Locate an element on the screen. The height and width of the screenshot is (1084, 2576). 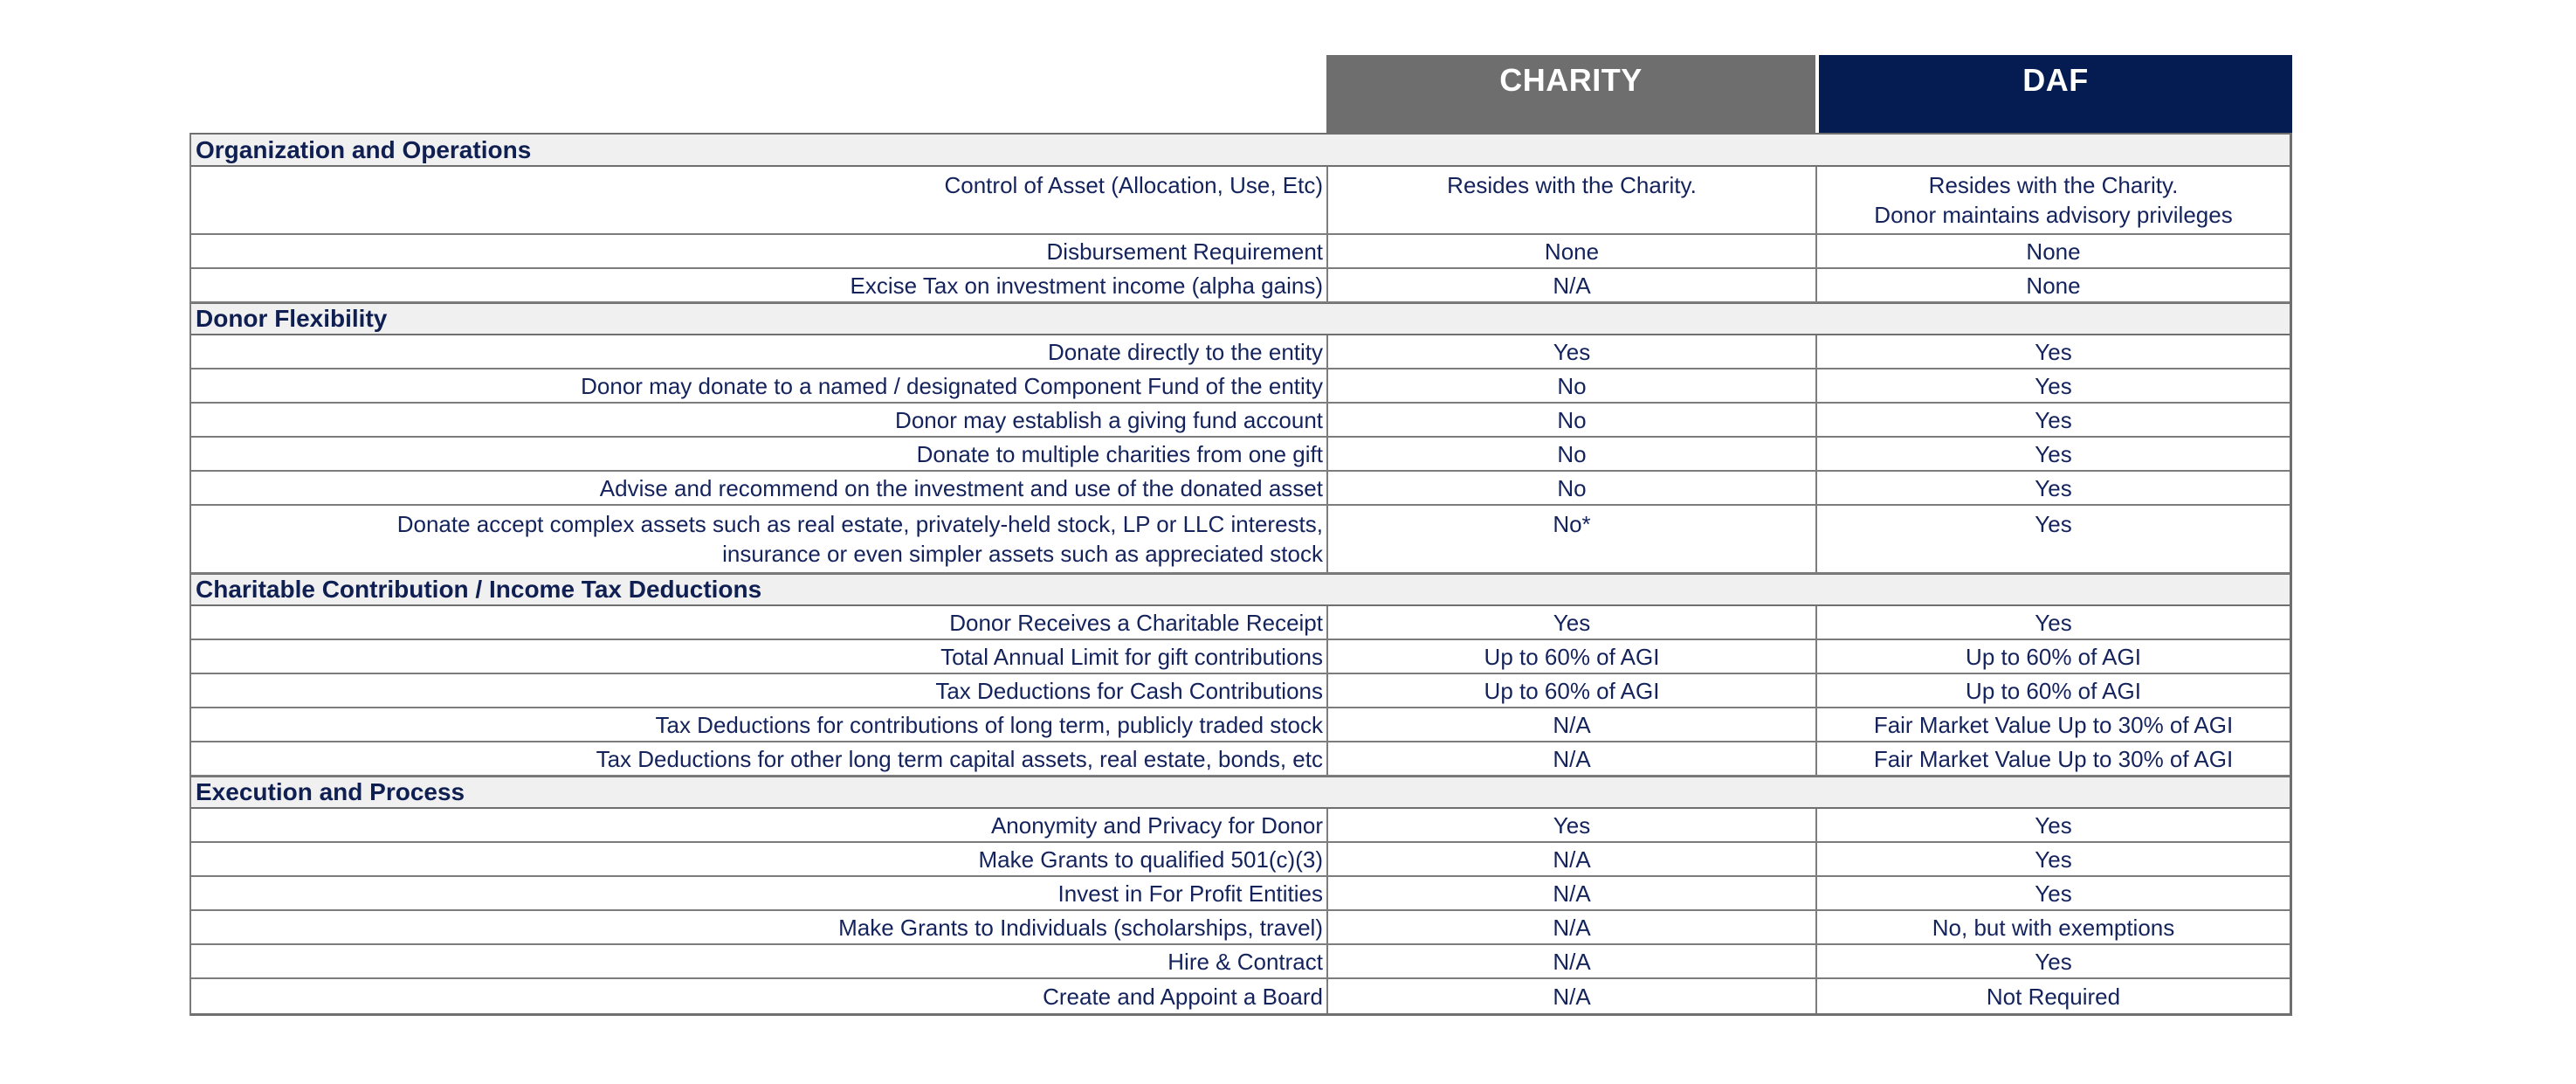
row-label: Control of Asset (Allocation, Use, Etc) is located at coordinates (759, 200).